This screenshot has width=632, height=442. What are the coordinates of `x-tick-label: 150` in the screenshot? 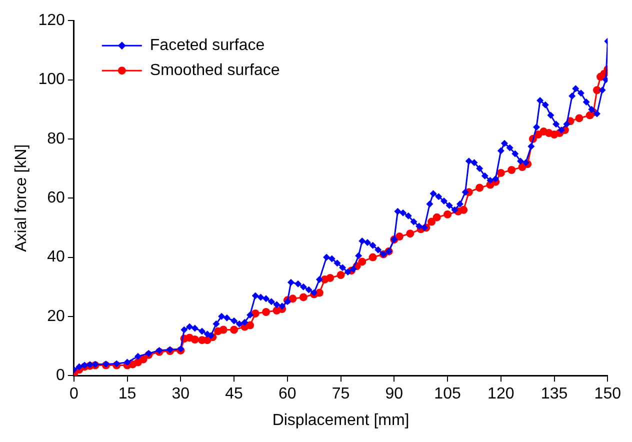 It's located at (608, 394).